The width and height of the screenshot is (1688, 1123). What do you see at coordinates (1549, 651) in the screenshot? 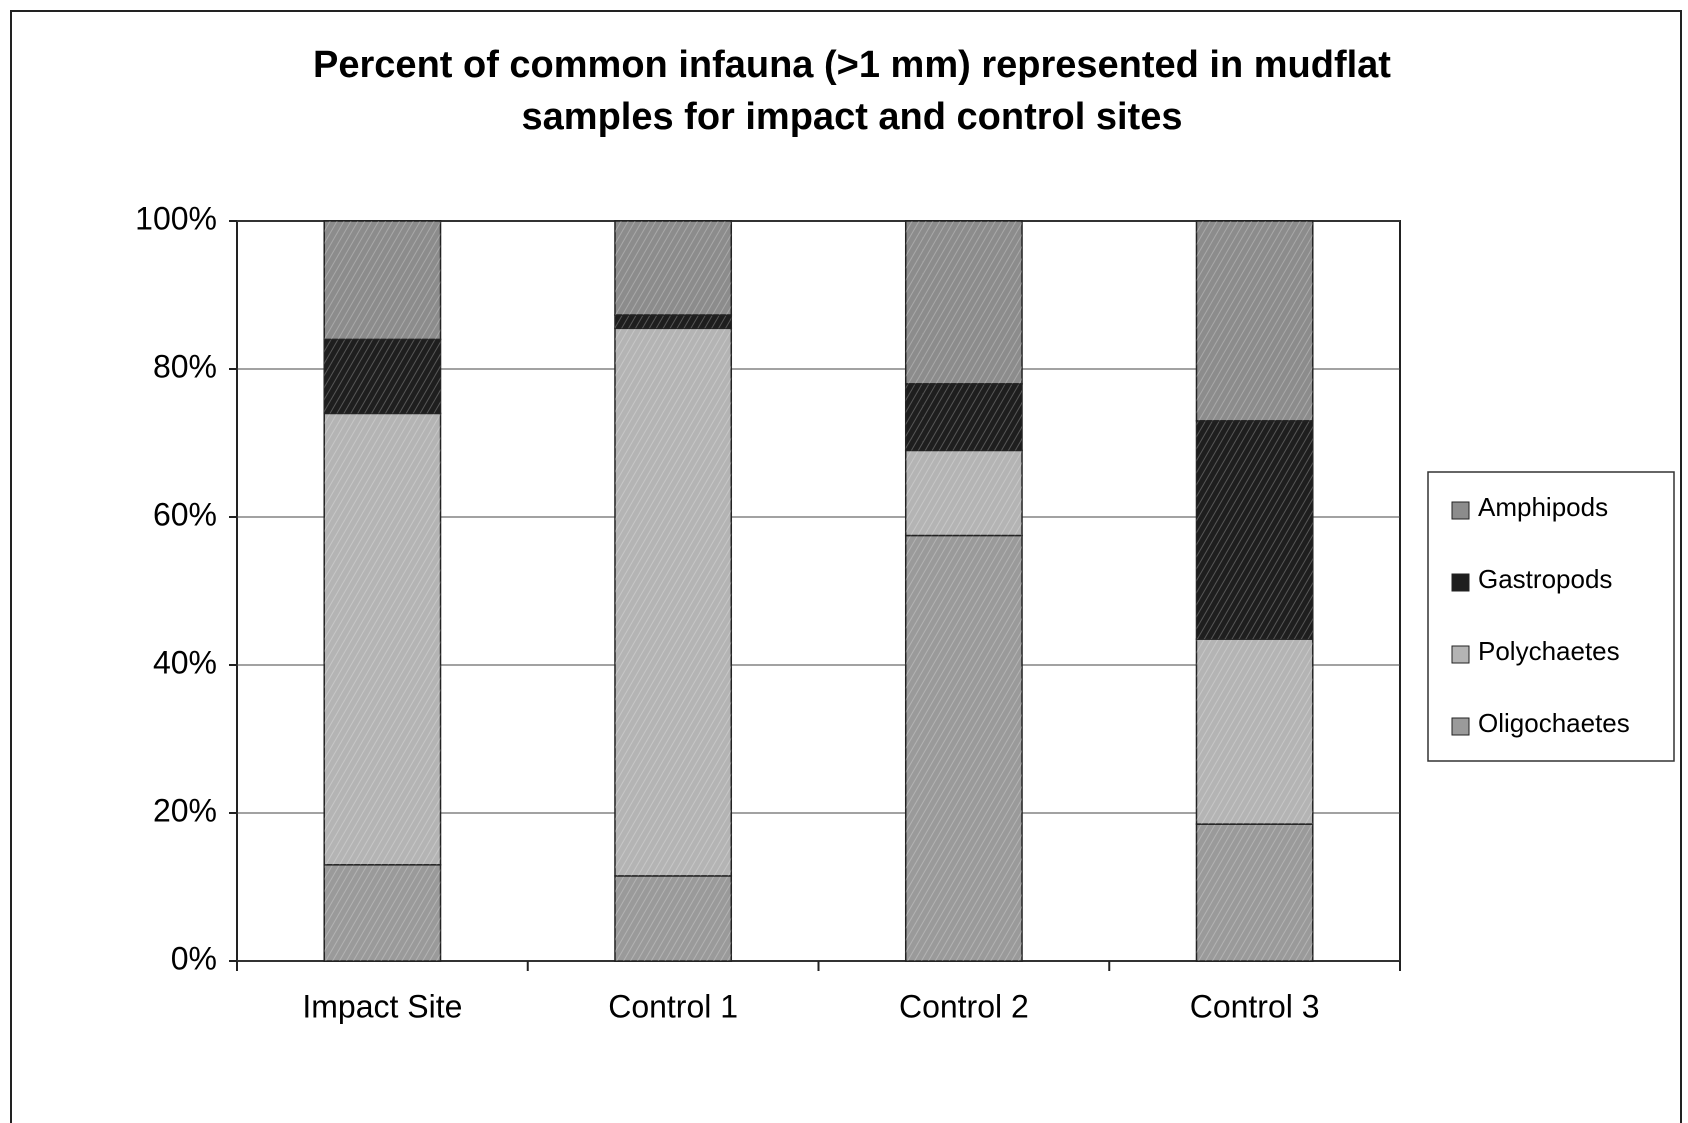
I see `legend-label: Polychaetes` at bounding box center [1549, 651].